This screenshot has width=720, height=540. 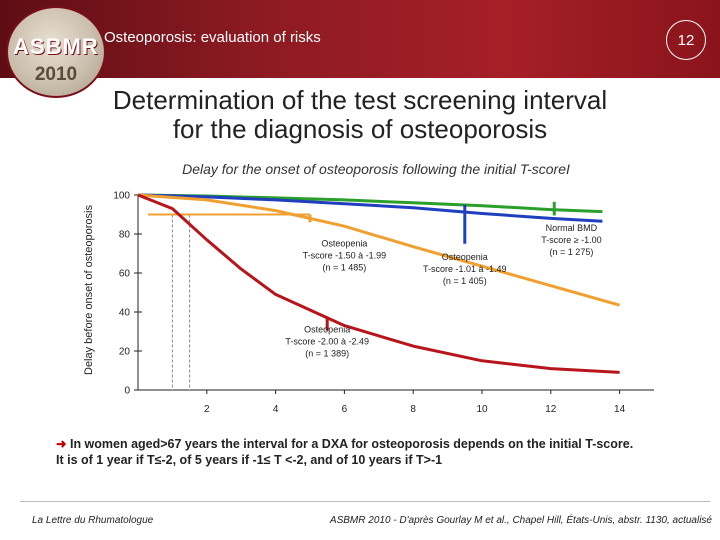 What do you see at coordinates (620, 409) in the screenshot?
I see `x-tick-label: 14` at bounding box center [620, 409].